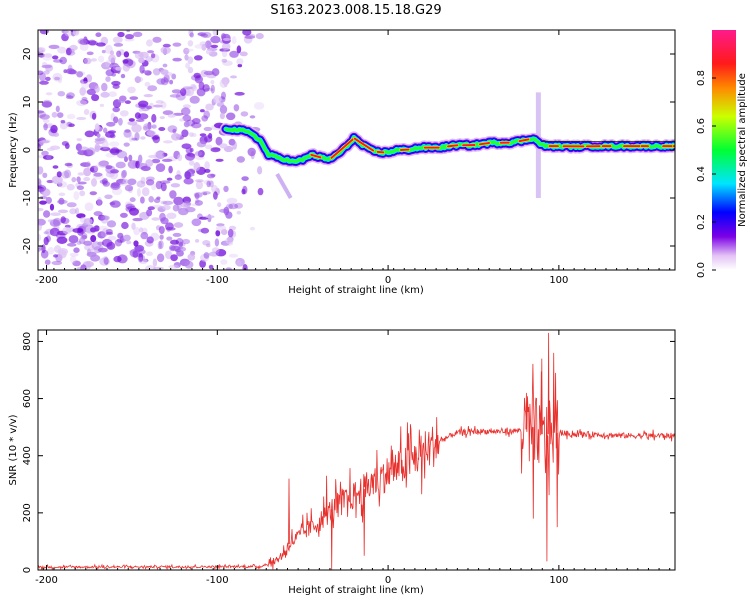  What do you see at coordinates (151, 150) in the screenshot?
I see `spectrogram-noise` at bounding box center [151, 150].